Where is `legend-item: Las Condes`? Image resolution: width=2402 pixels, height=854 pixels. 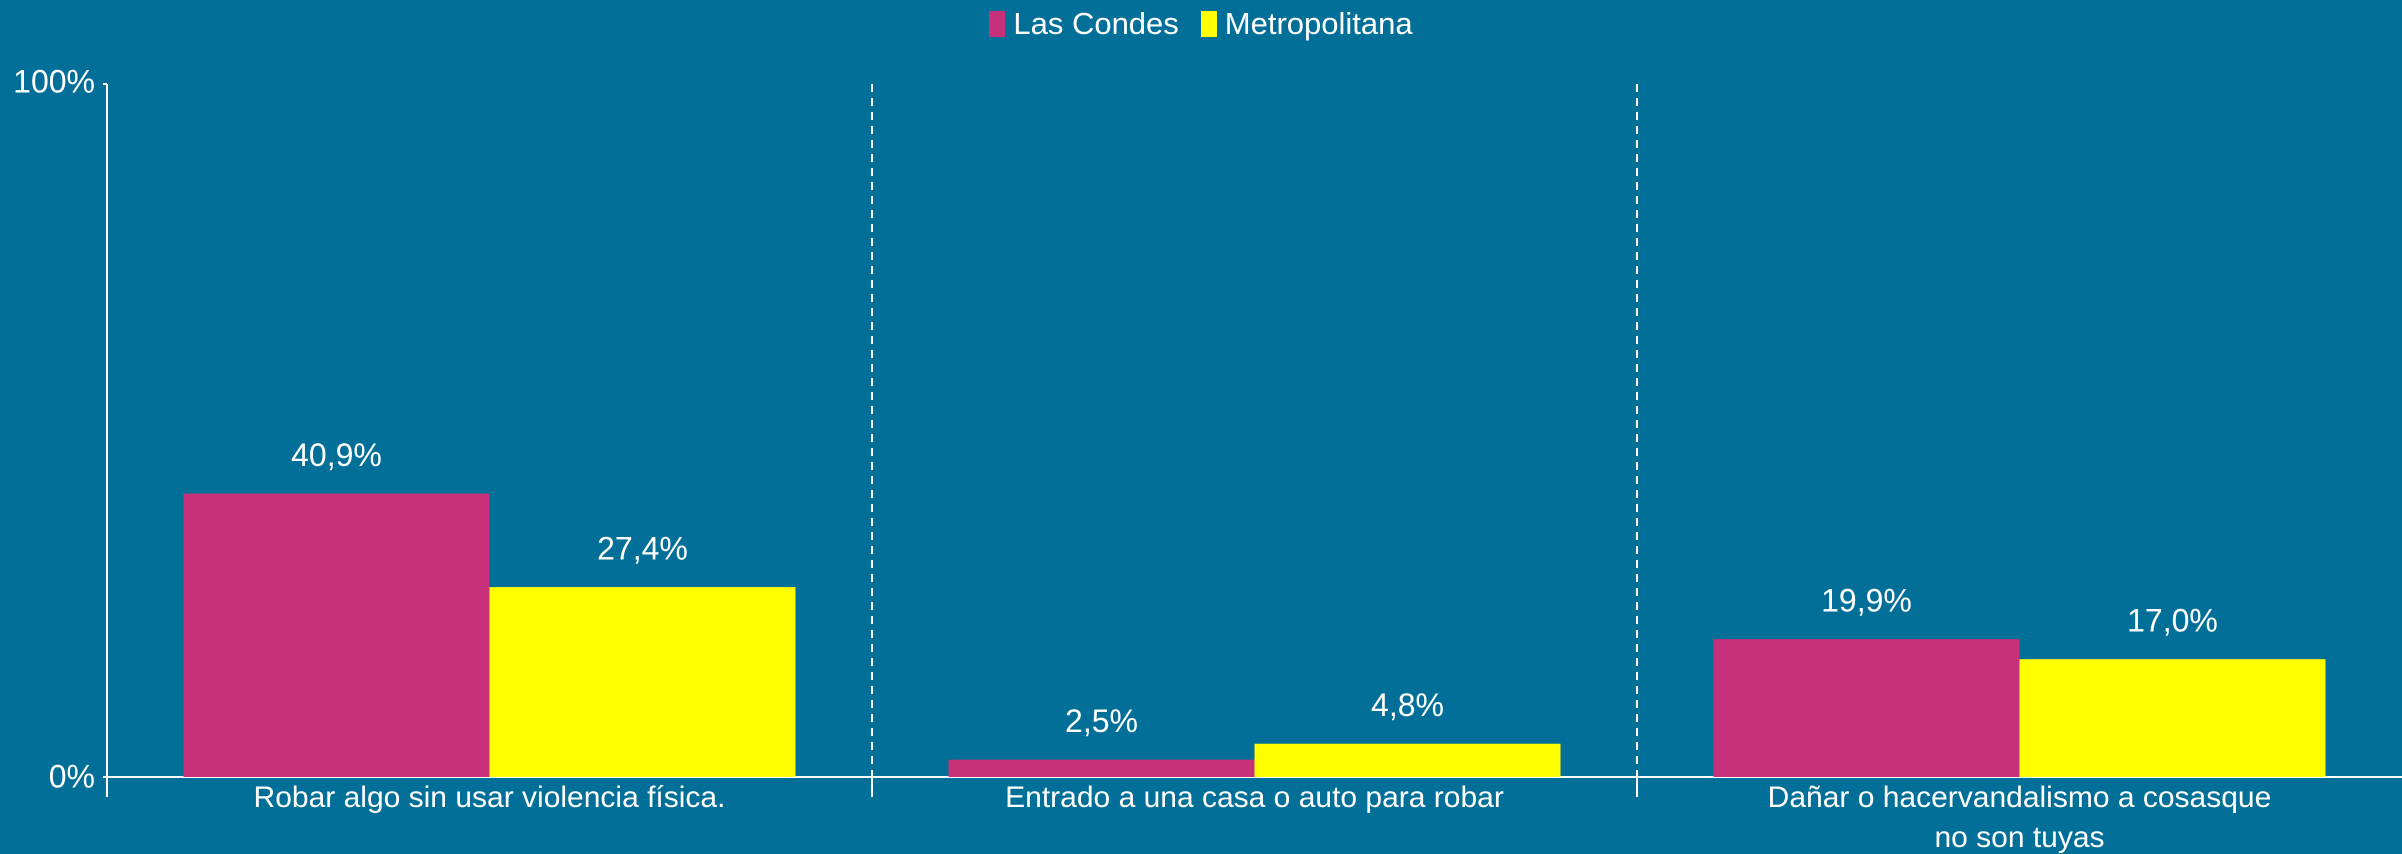
legend-item: Las Condes is located at coordinates (1084, 24).